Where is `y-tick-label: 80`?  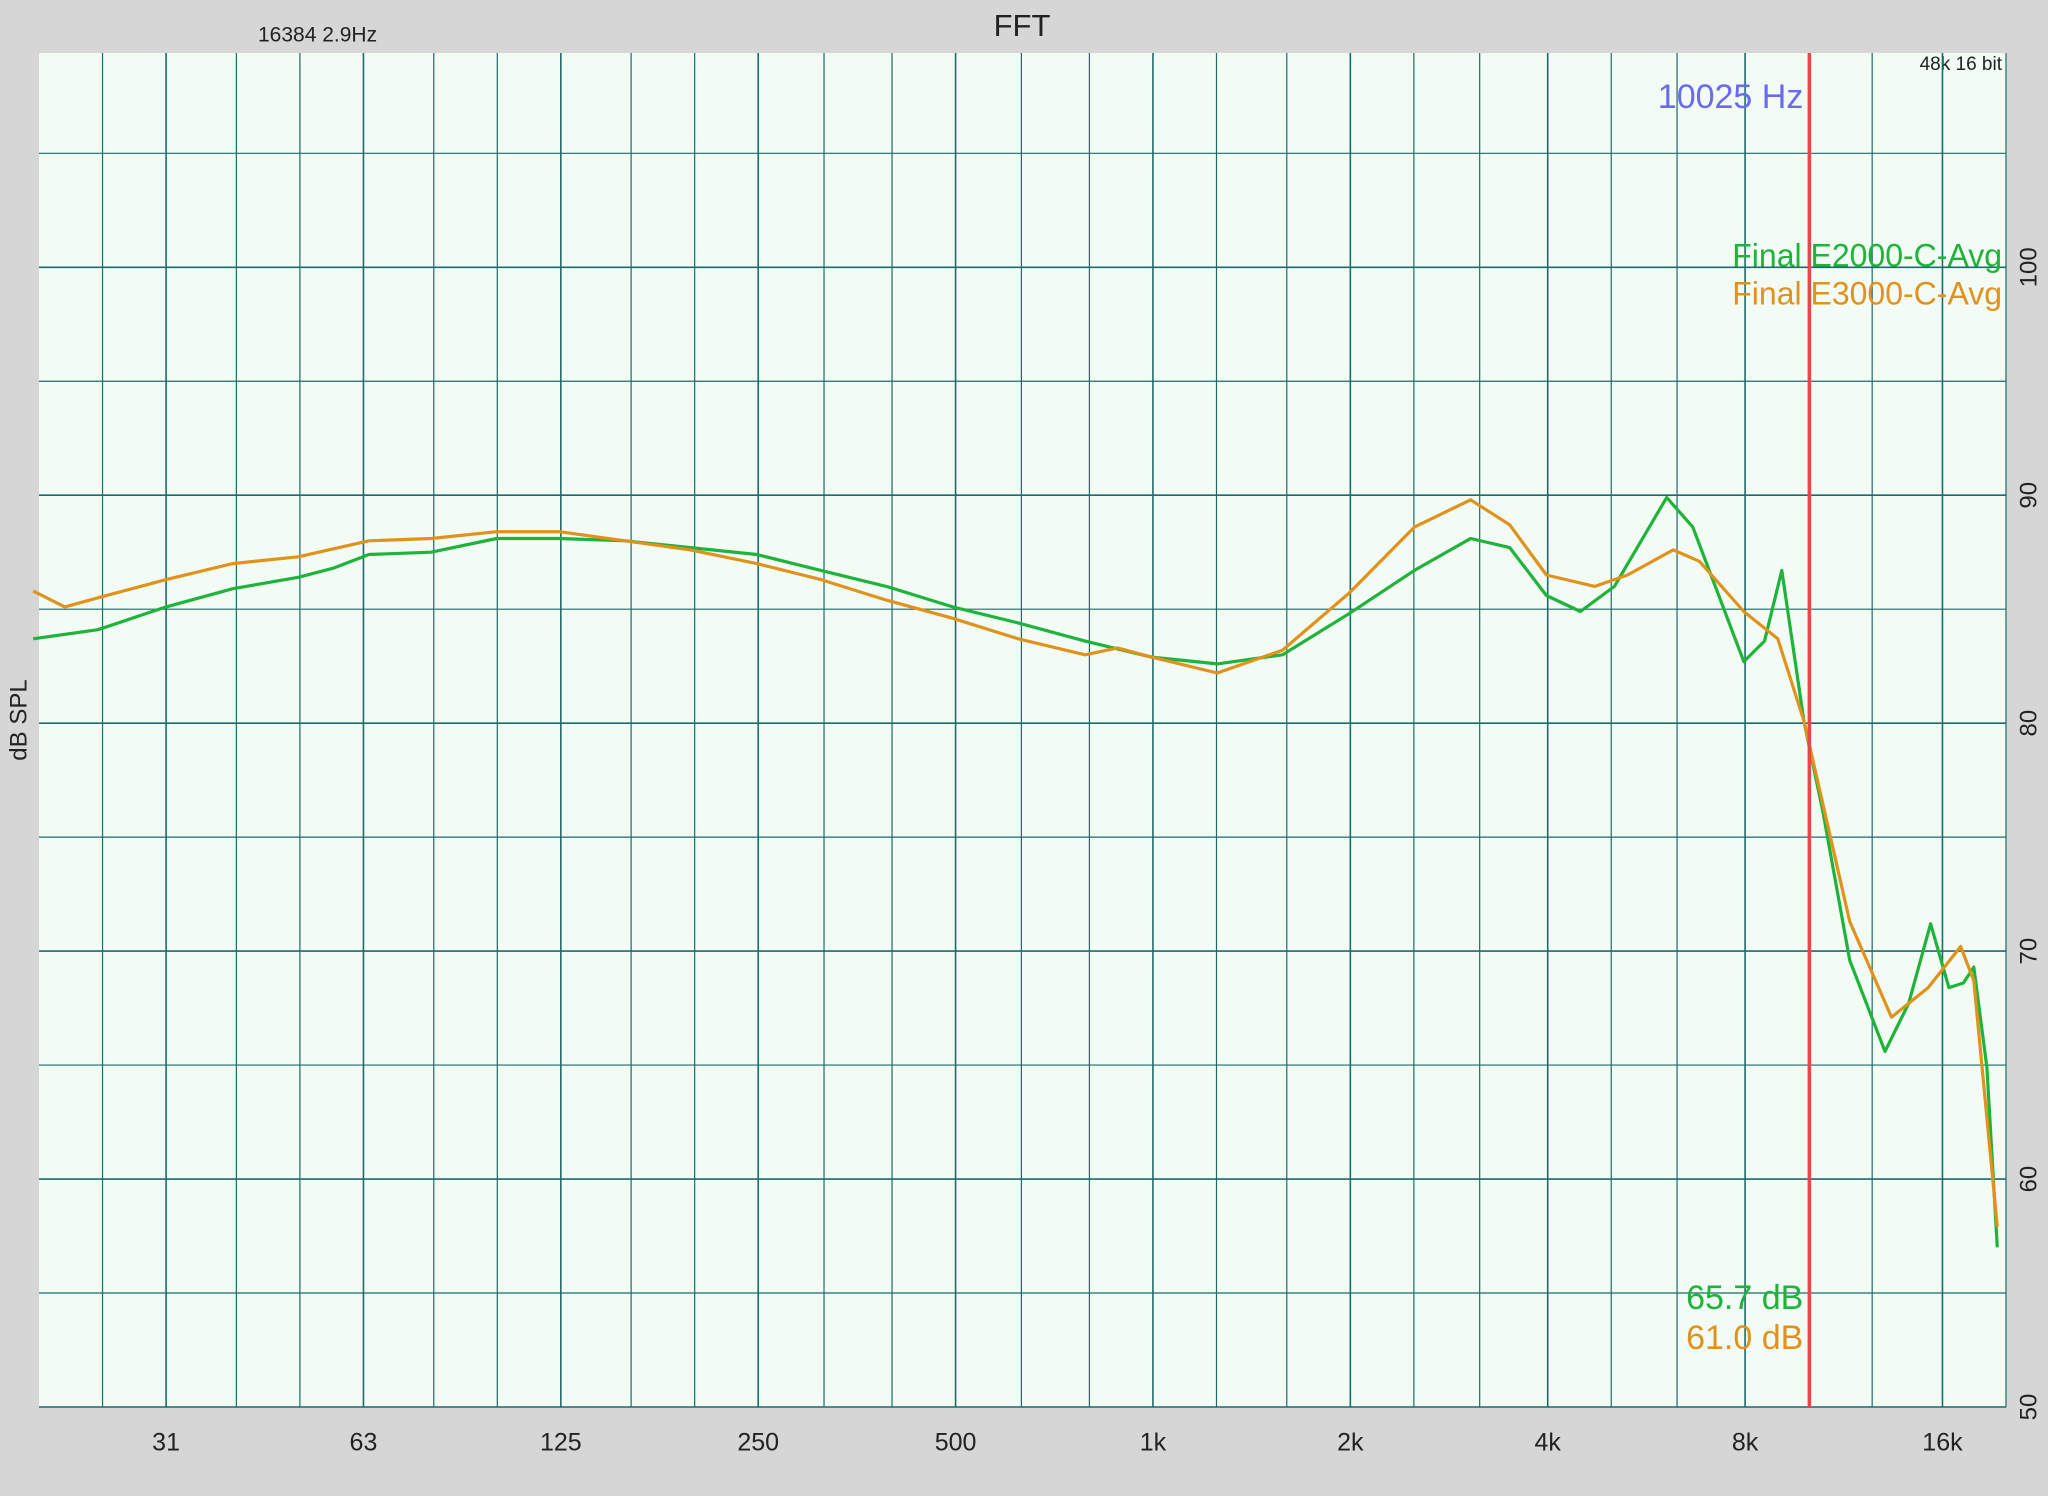
y-tick-label: 80 is located at coordinates (2028, 723).